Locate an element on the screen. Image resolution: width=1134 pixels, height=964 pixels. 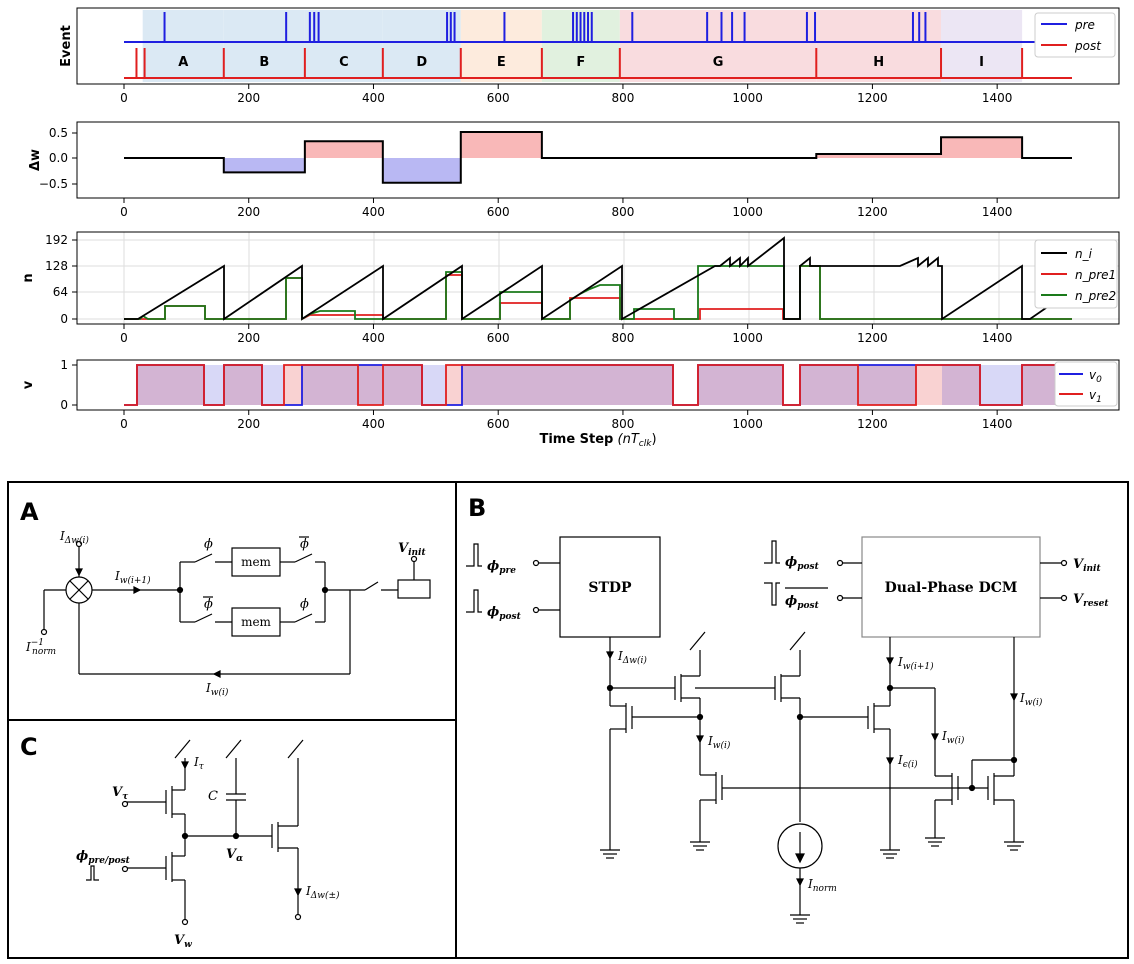
pre-spikes is located at coordinates (545, 27).